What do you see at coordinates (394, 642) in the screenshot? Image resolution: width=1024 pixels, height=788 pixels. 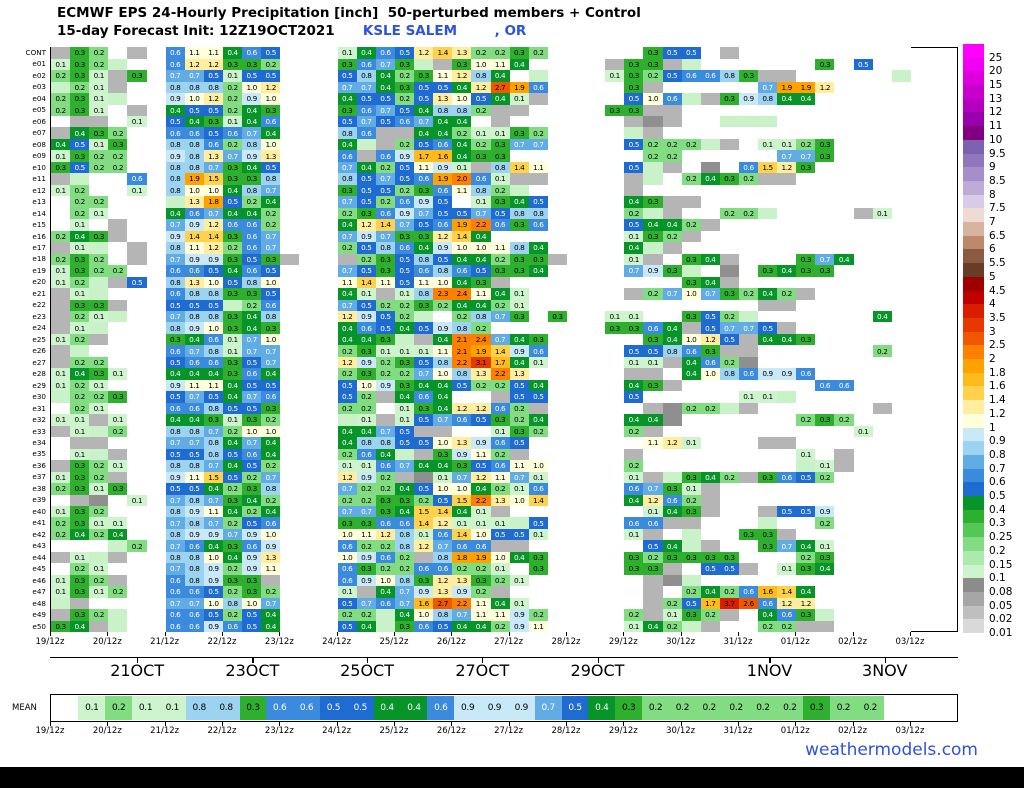 I see `axis-tick-label: 25/12z` at bounding box center [394, 642].